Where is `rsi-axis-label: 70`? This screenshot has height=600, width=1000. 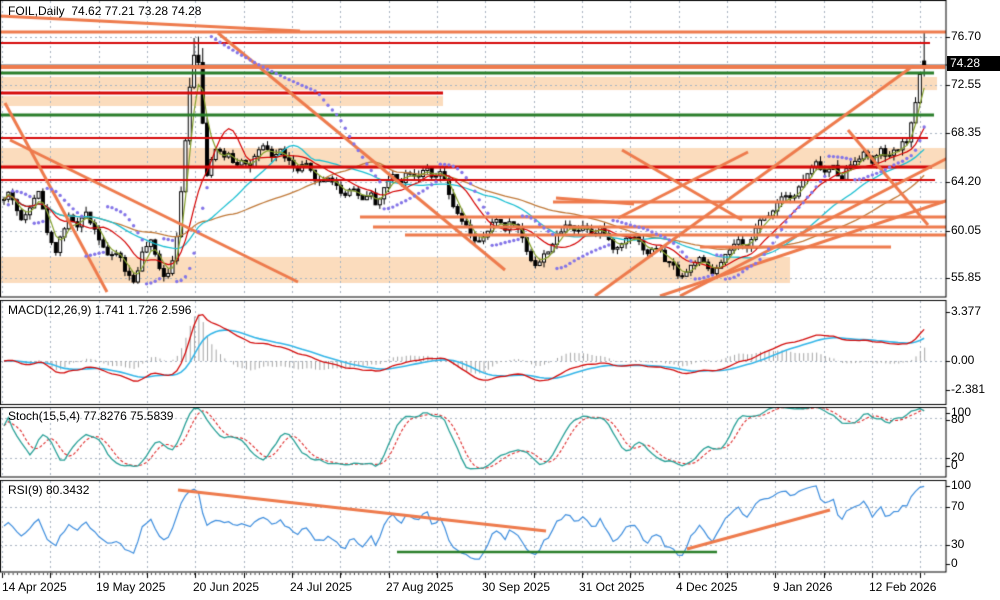
rsi-axis-label: 70 is located at coordinates (958, 506).